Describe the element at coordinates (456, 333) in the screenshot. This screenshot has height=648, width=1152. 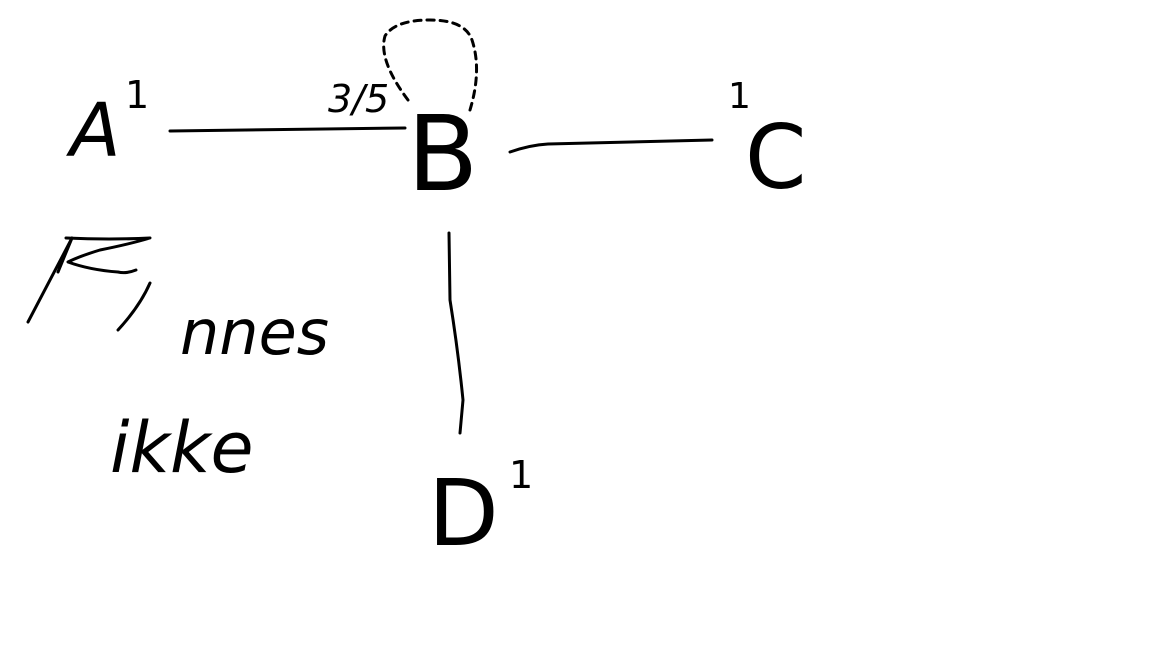
I see `edge-b-d` at that location.